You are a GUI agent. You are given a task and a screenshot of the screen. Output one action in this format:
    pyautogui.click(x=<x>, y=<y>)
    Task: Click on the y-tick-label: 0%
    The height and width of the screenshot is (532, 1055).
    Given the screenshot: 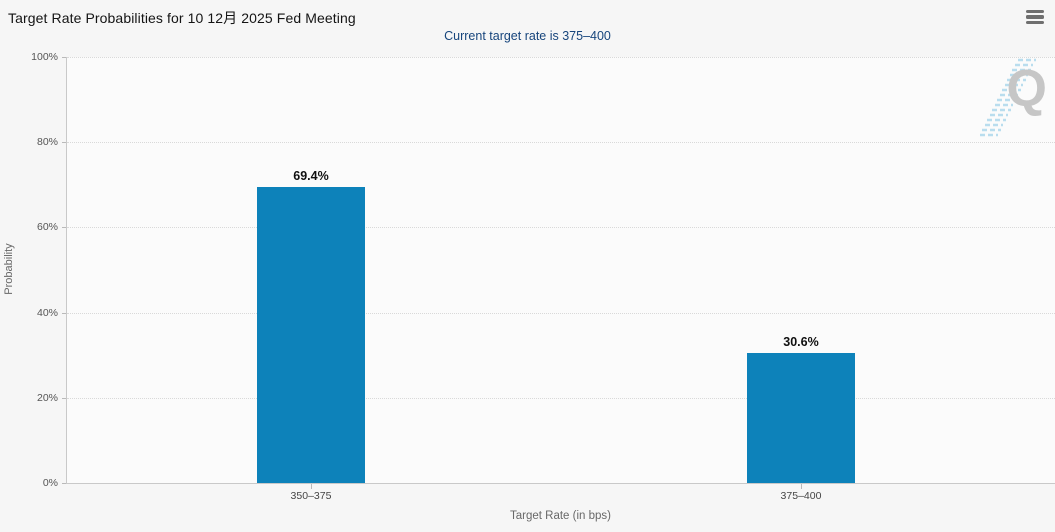 What is the action you would take?
    pyautogui.click(x=50, y=483)
    